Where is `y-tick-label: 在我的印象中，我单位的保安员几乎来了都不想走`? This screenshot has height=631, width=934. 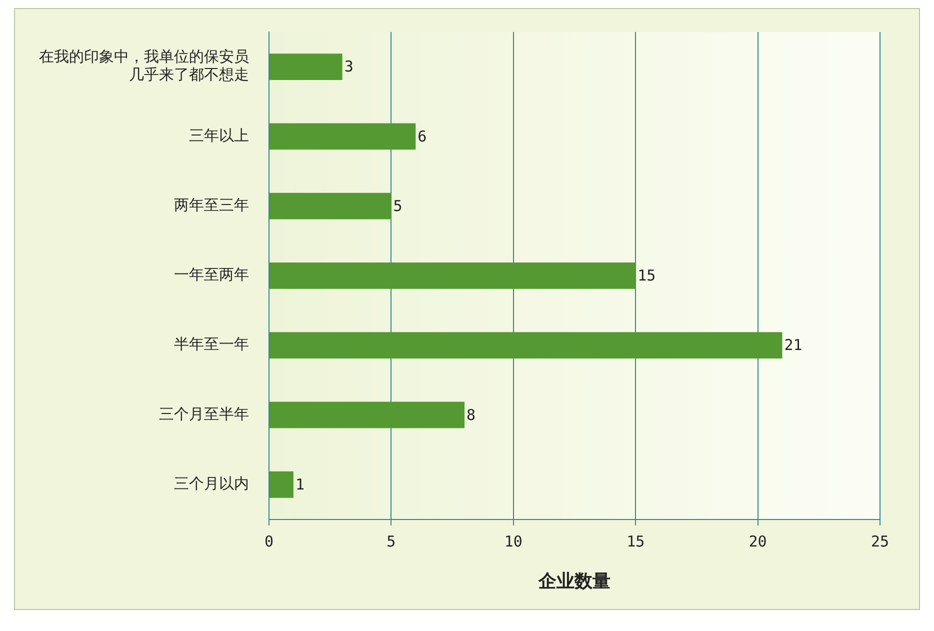 y-tick-label: 在我的印象中，我单位的保安员几乎来了都不想走 is located at coordinates (144, 66).